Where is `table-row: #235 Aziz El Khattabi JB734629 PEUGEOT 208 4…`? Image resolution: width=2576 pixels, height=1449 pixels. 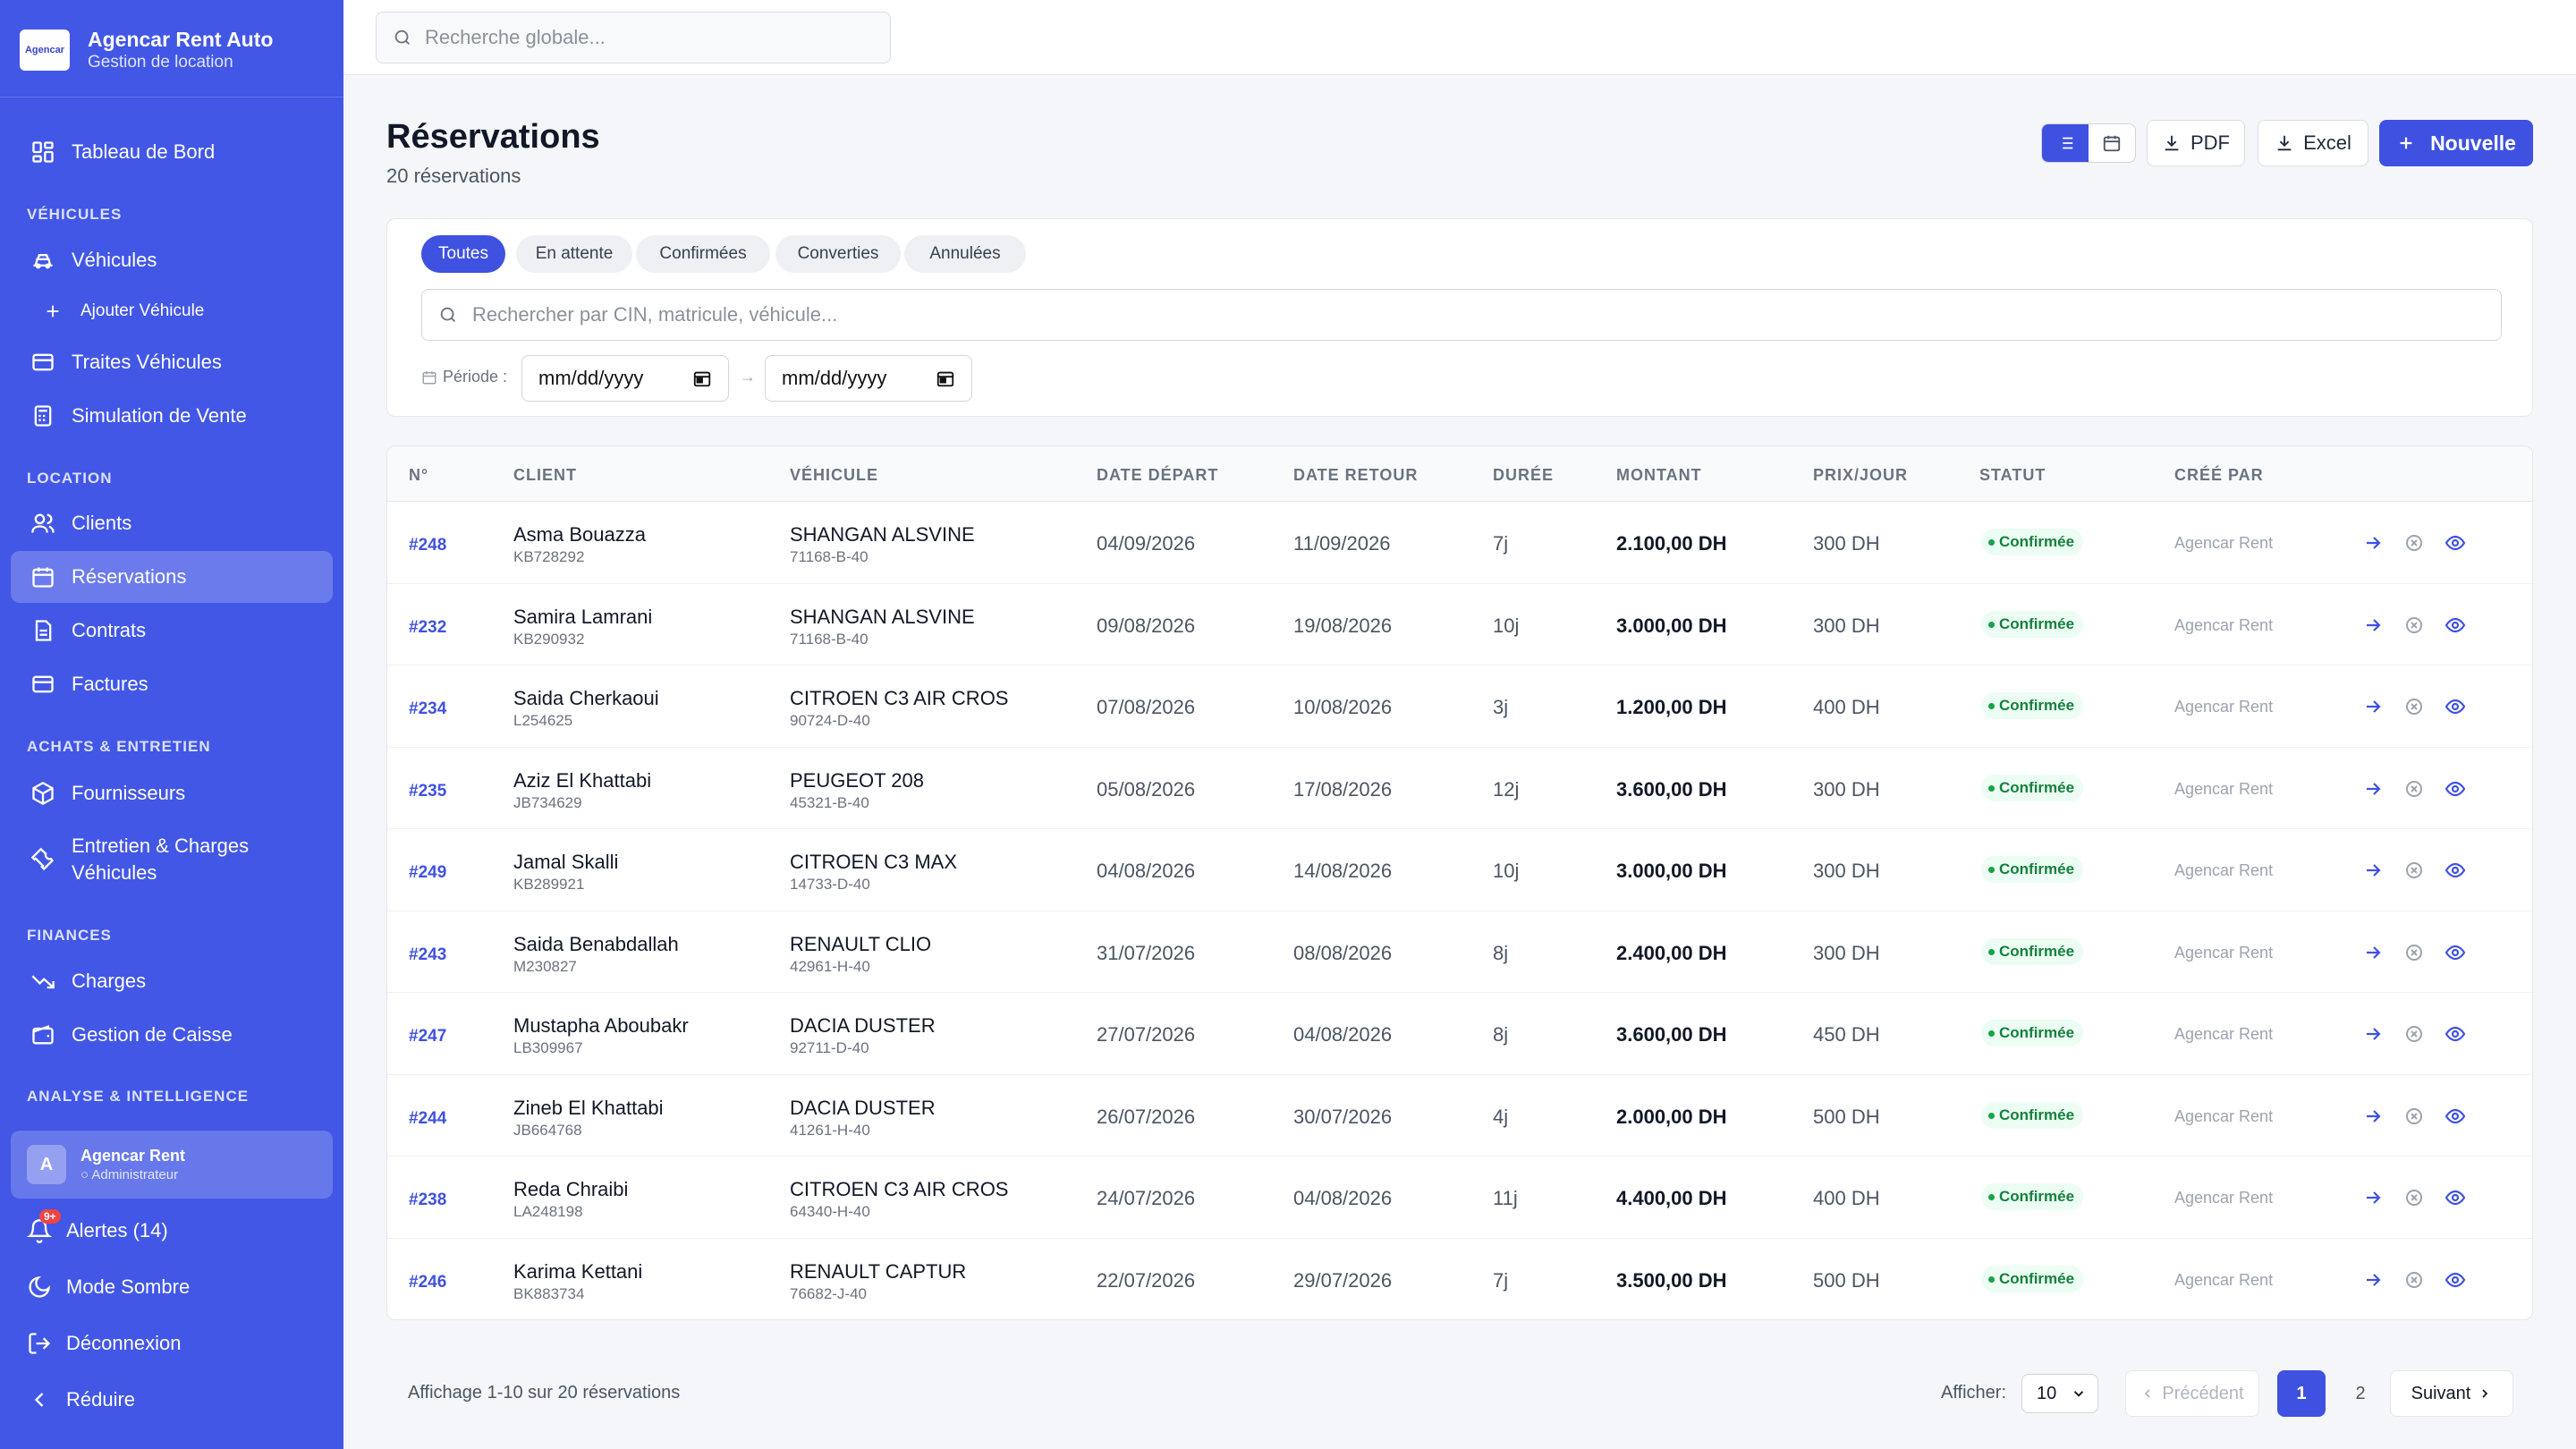
table-row: #235 Aziz El Khattabi JB734629 PEUGEOT 208 4… is located at coordinates (1459, 788).